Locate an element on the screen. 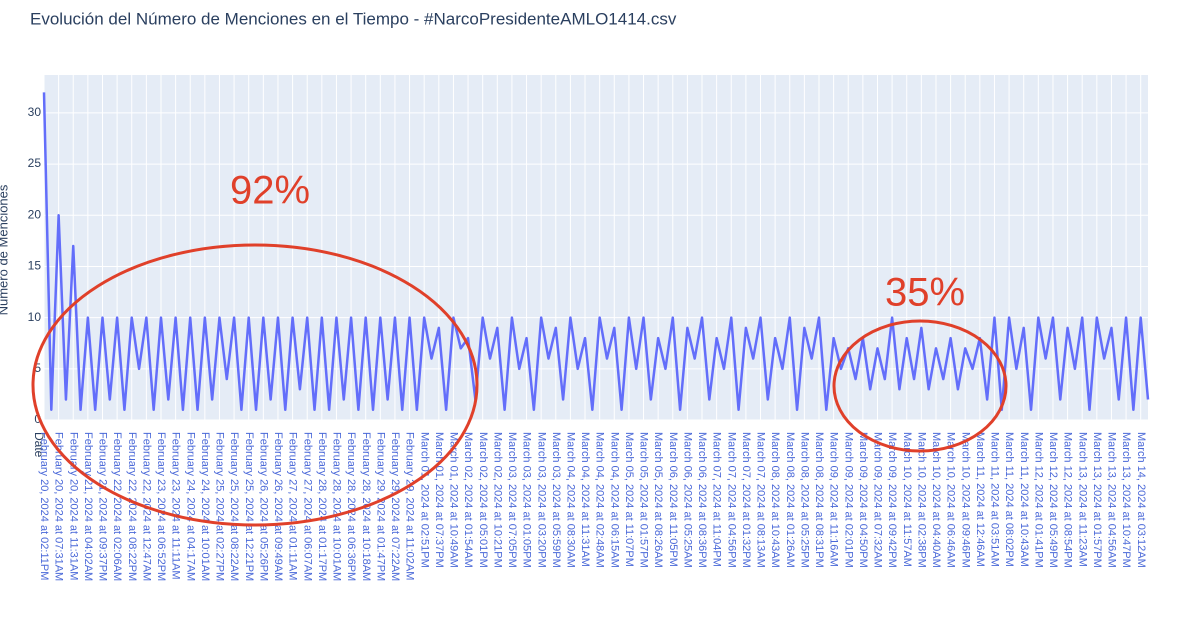 The height and width of the screenshot is (624, 1200). x-tick-label: February 25, 2024 at 08:22AM is located at coordinates (234, 506).